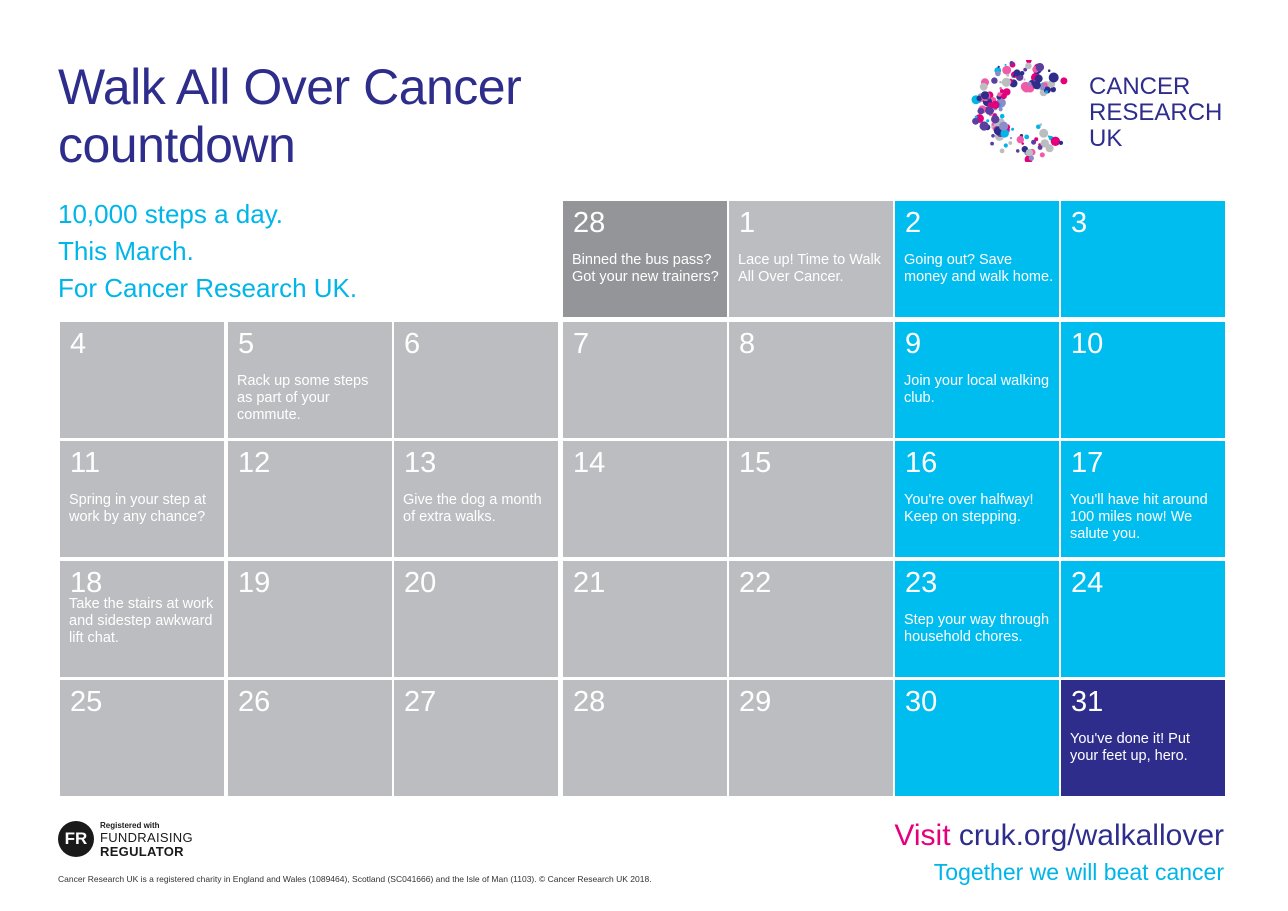 The width and height of the screenshot is (1288, 911). What do you see at coordinates (142, 738) in the screenshot?
I see `calendar-cell: 25` at bounding box center [142, 738].